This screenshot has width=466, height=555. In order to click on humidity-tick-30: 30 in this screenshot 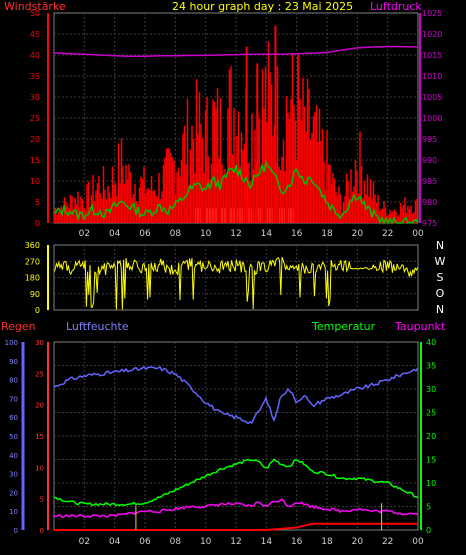, I will do `click(13, 475)`.